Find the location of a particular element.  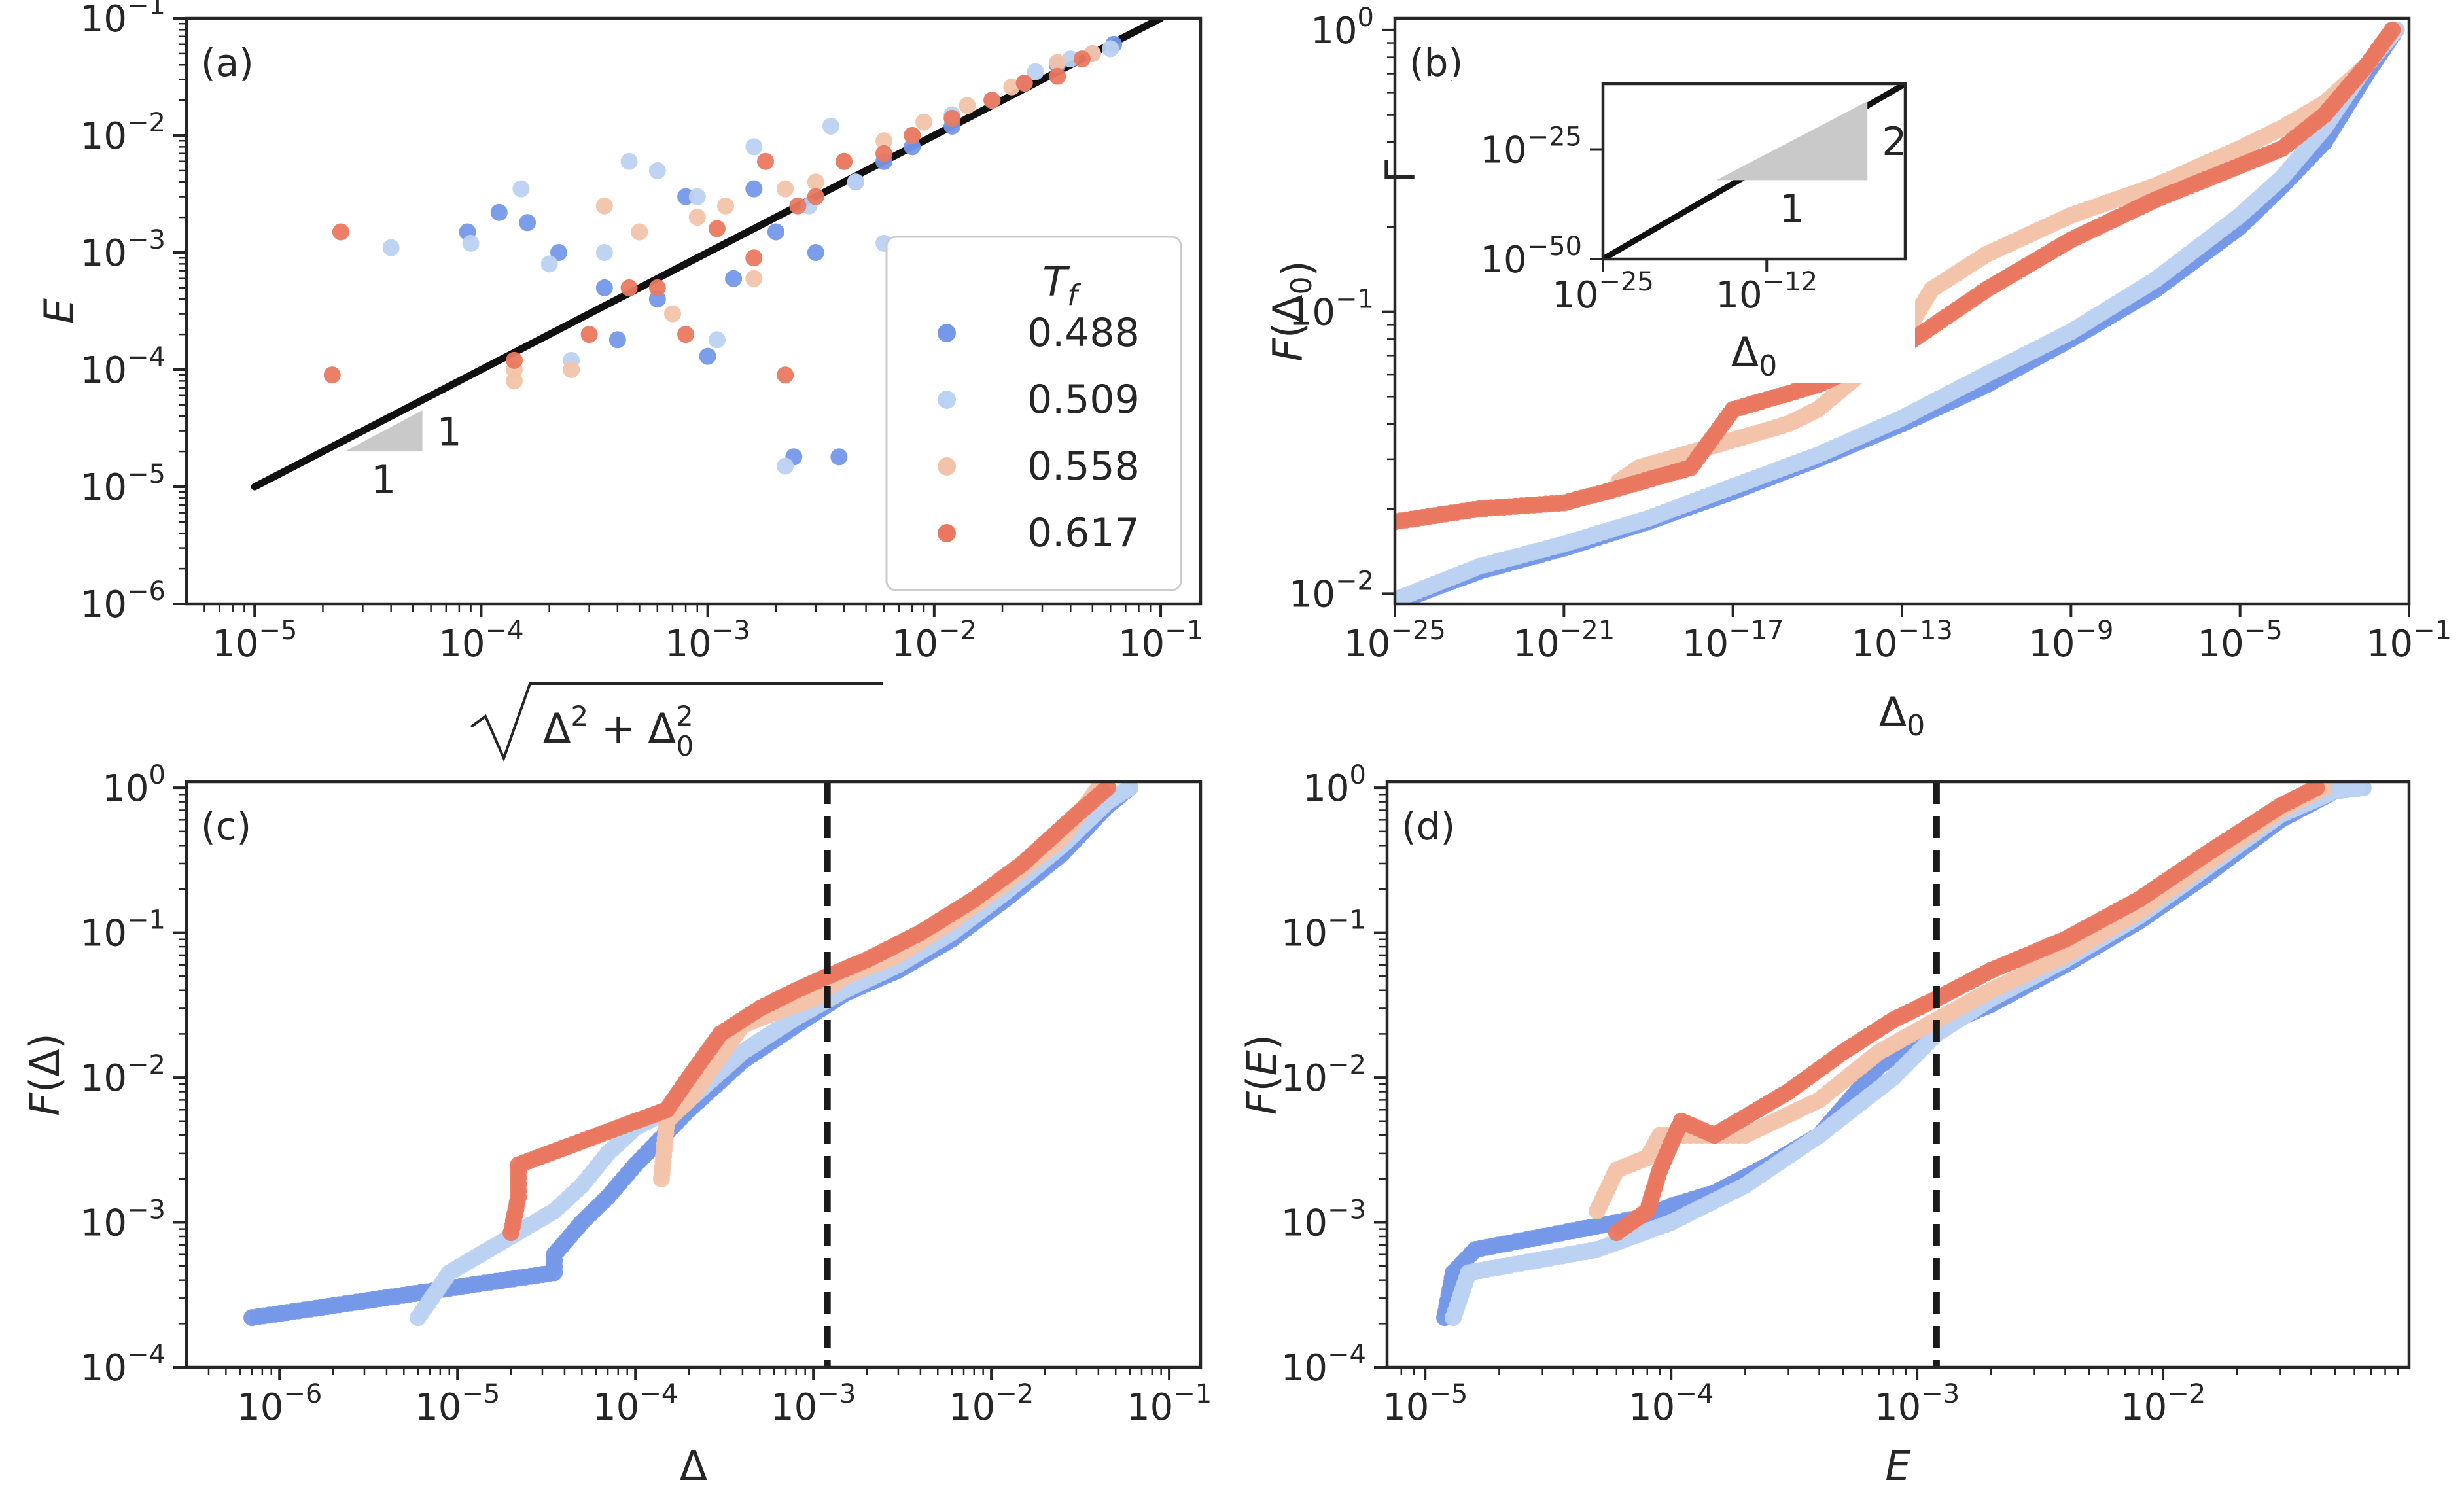

plot-area-a is located at coordinates (708, 254).